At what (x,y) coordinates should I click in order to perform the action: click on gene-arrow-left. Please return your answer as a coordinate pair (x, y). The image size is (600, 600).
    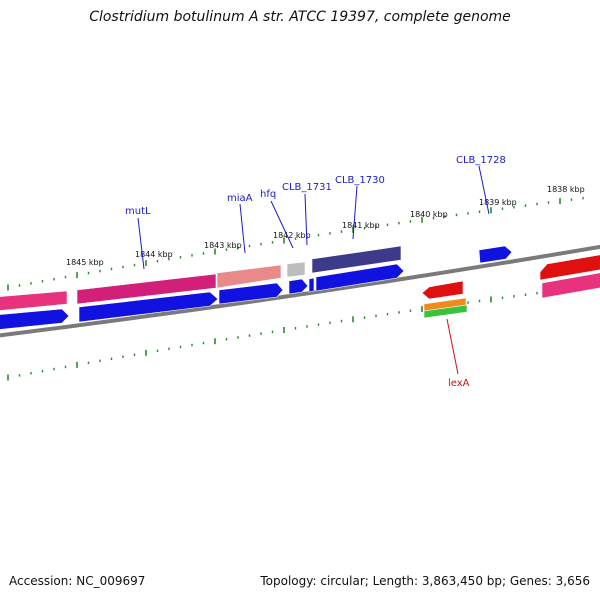
    Looking at the image, I should click on (35, 319).